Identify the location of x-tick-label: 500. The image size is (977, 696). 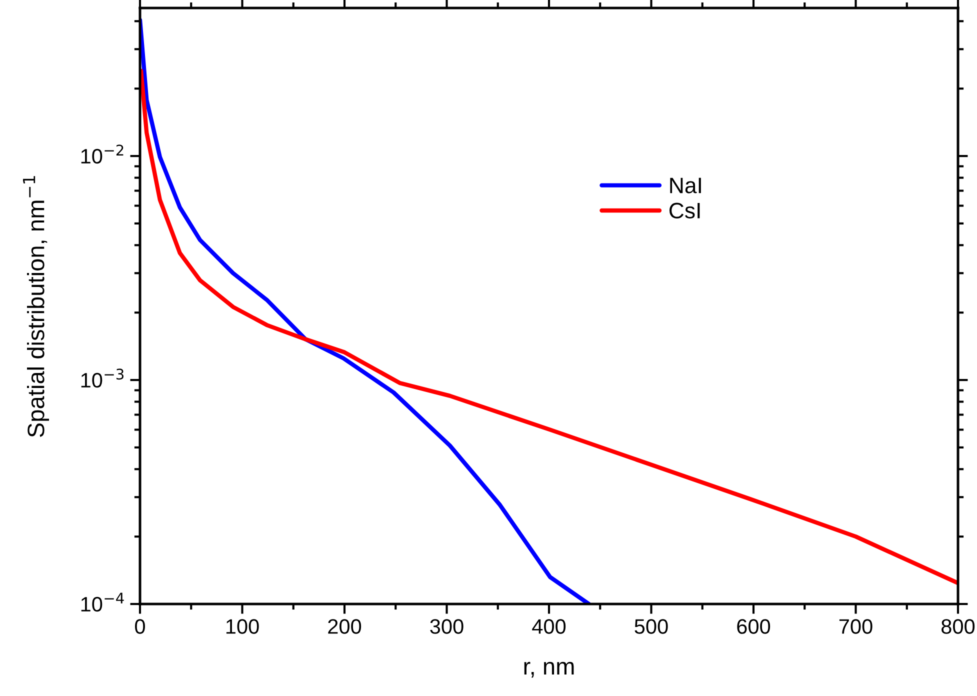
(651, 626).